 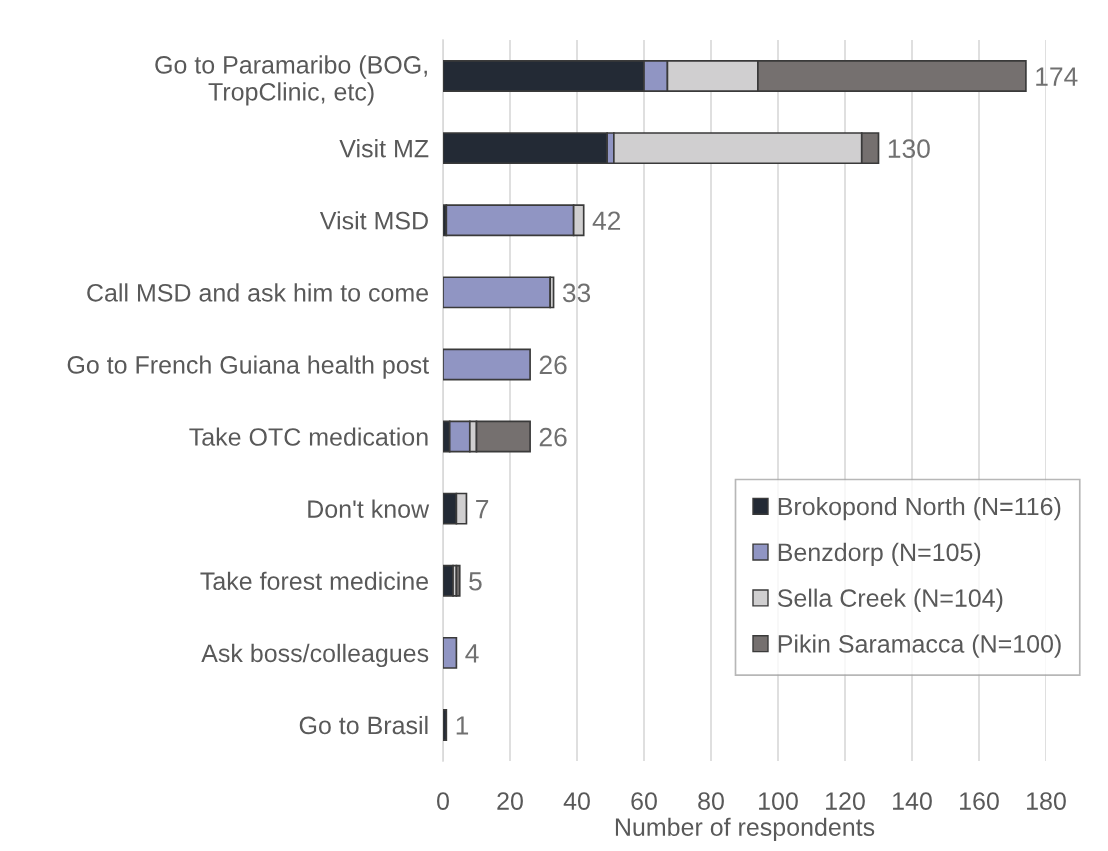 What do you see at coordinates (369, 508) in the screenshot?
I see `y-tick-label: Don't know` at bounding box center [369, 508].